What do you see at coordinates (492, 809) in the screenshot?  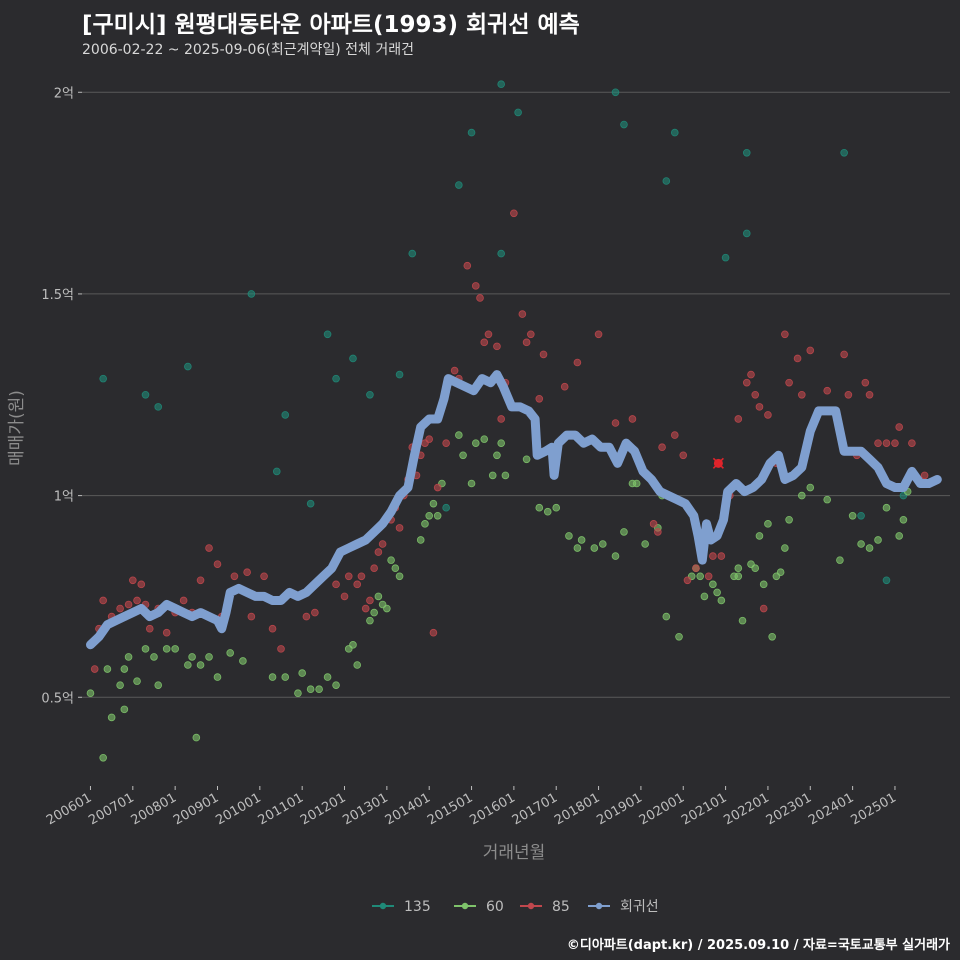 I see `x-tick-label: 201601` at bounding box center [492, 809].